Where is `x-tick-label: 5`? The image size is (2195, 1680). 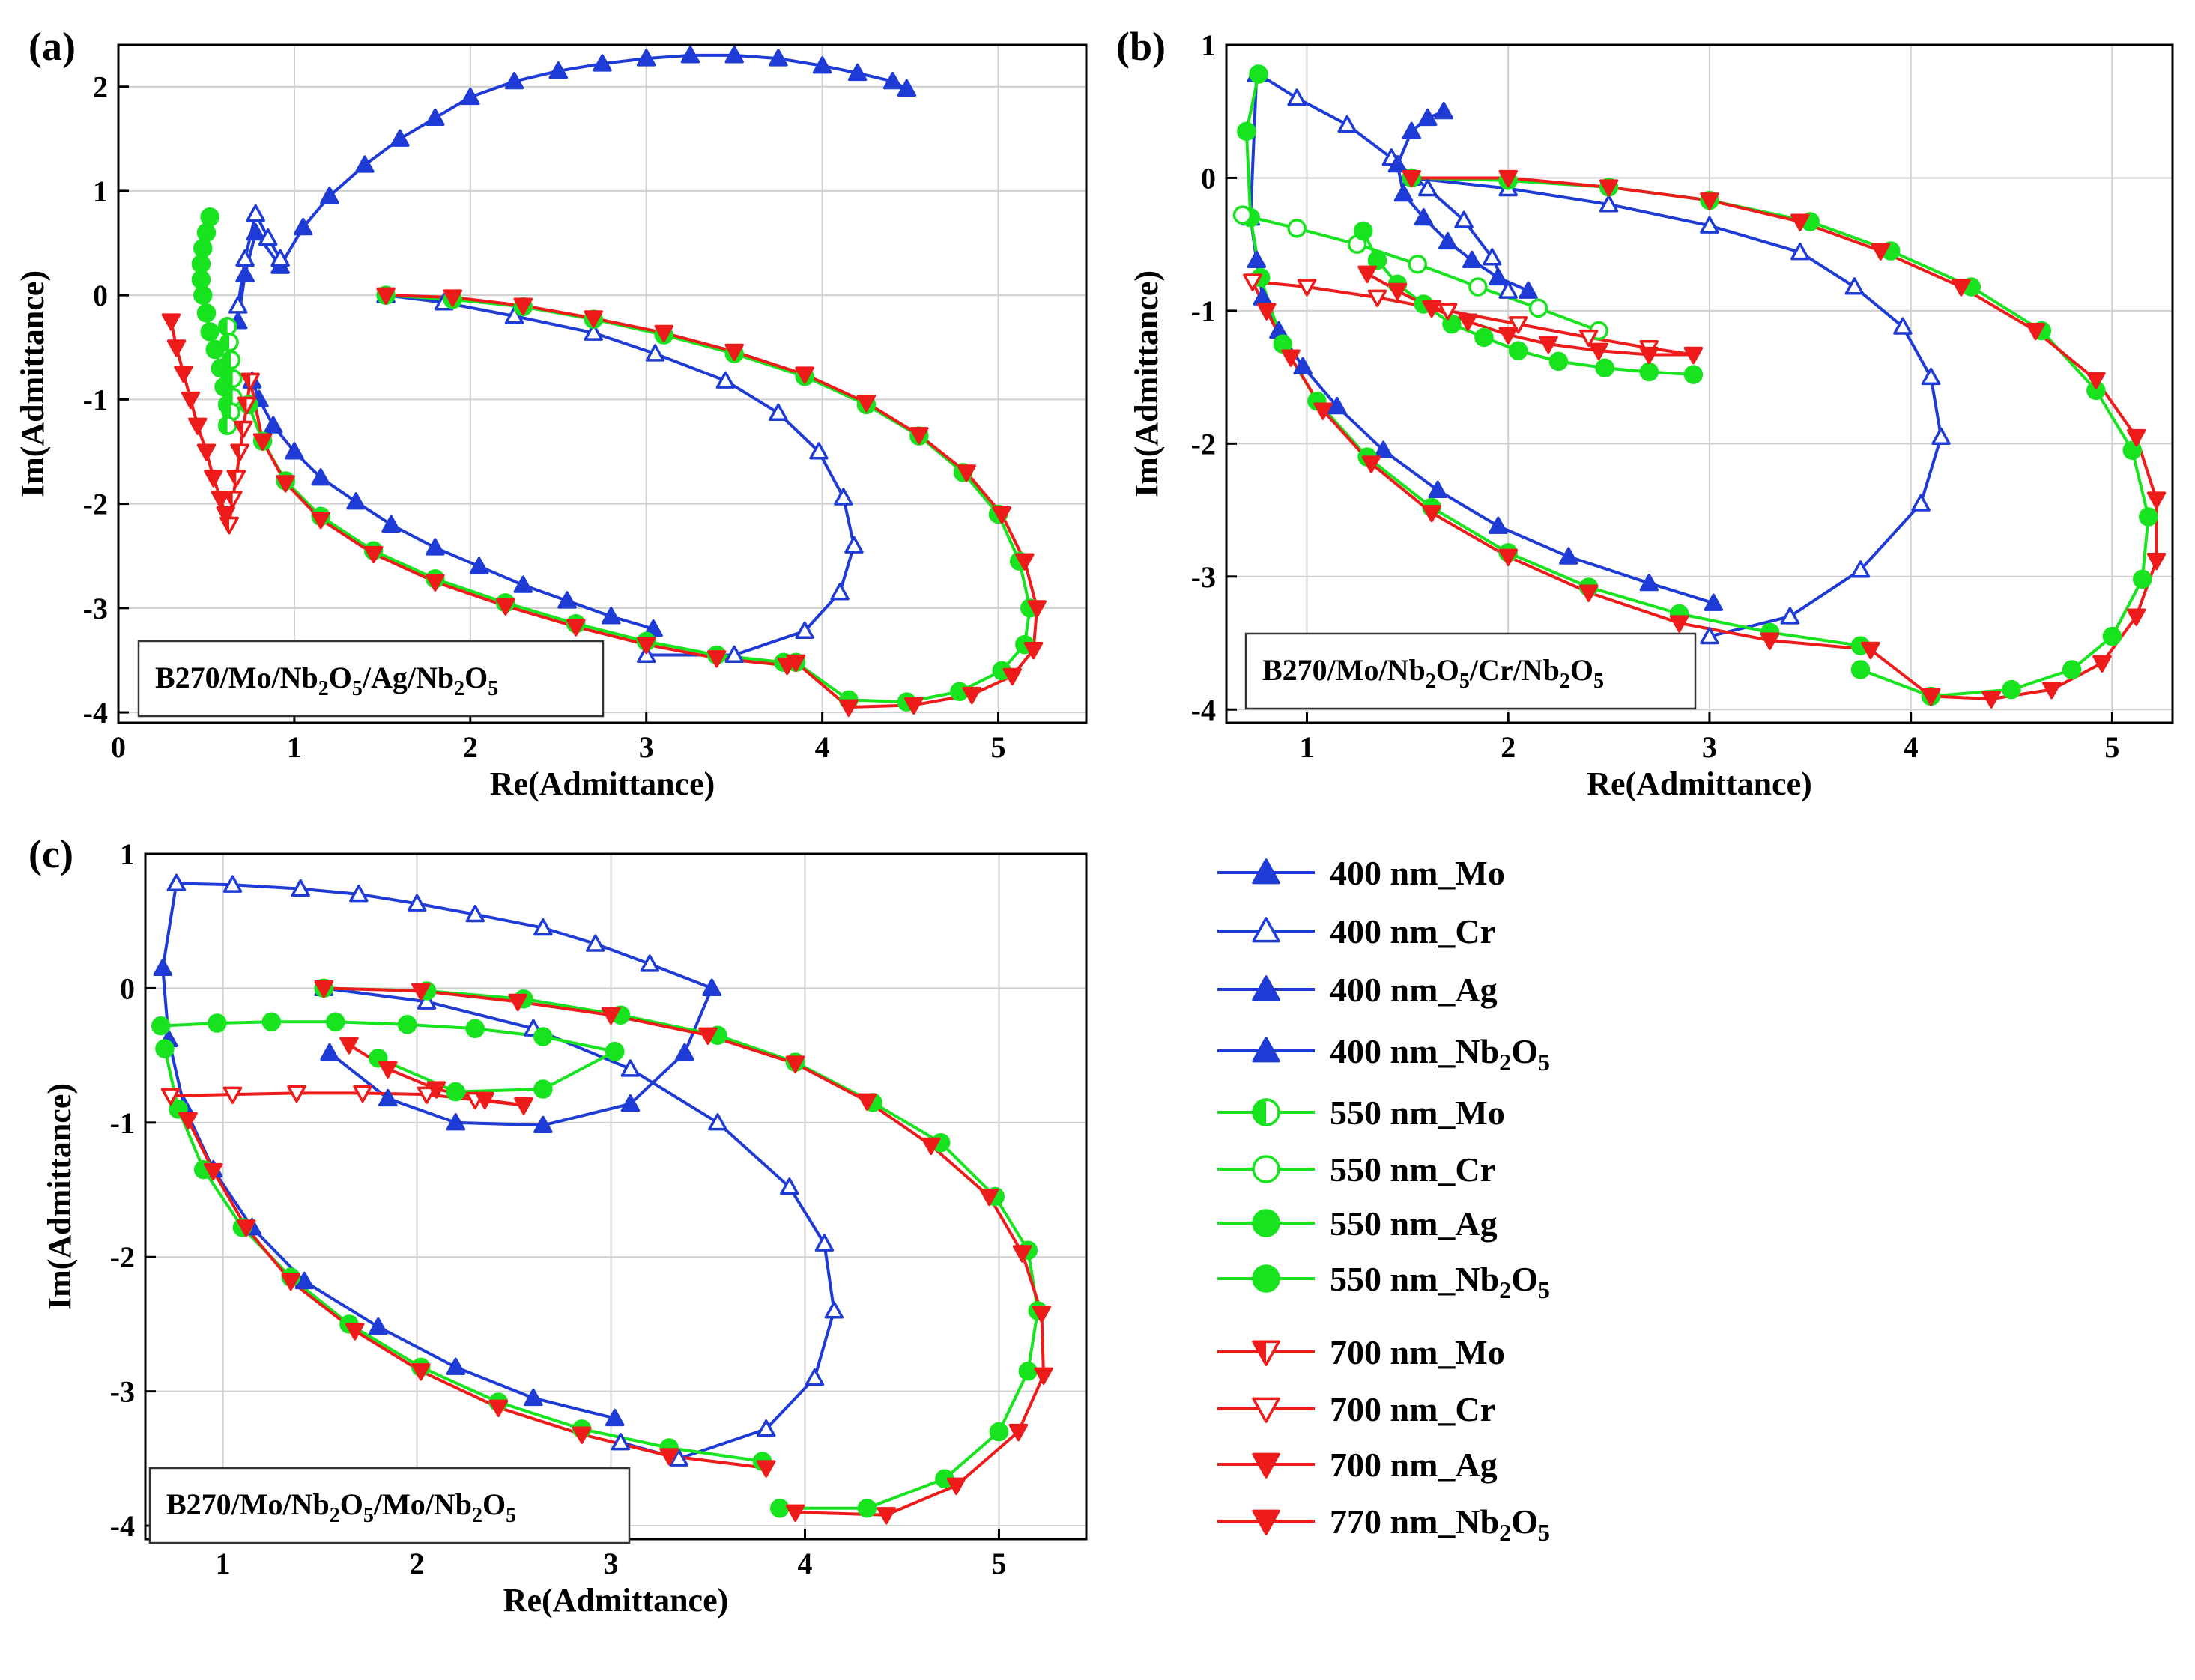 x-tick-label: 5 is located at coordinates (998, 747).